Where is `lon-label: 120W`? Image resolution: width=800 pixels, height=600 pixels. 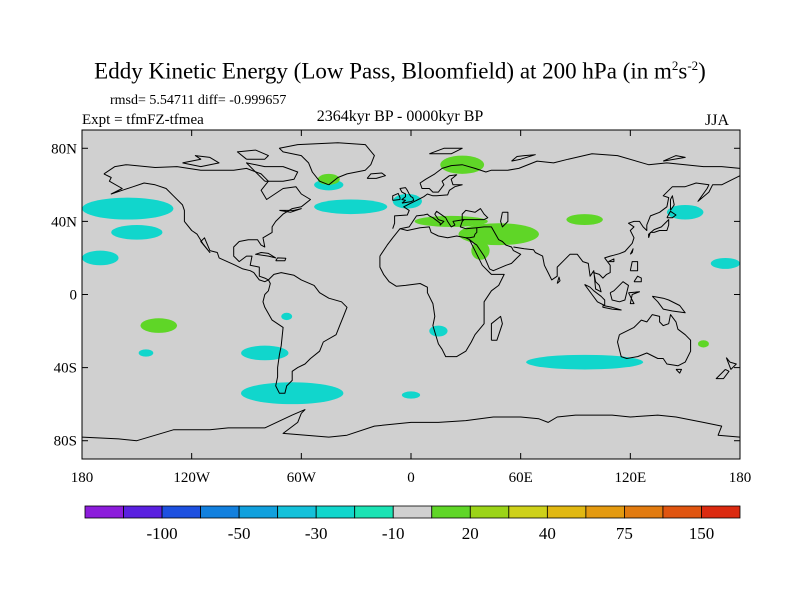
lon-label: 120W is located at coordinates (192, 478).